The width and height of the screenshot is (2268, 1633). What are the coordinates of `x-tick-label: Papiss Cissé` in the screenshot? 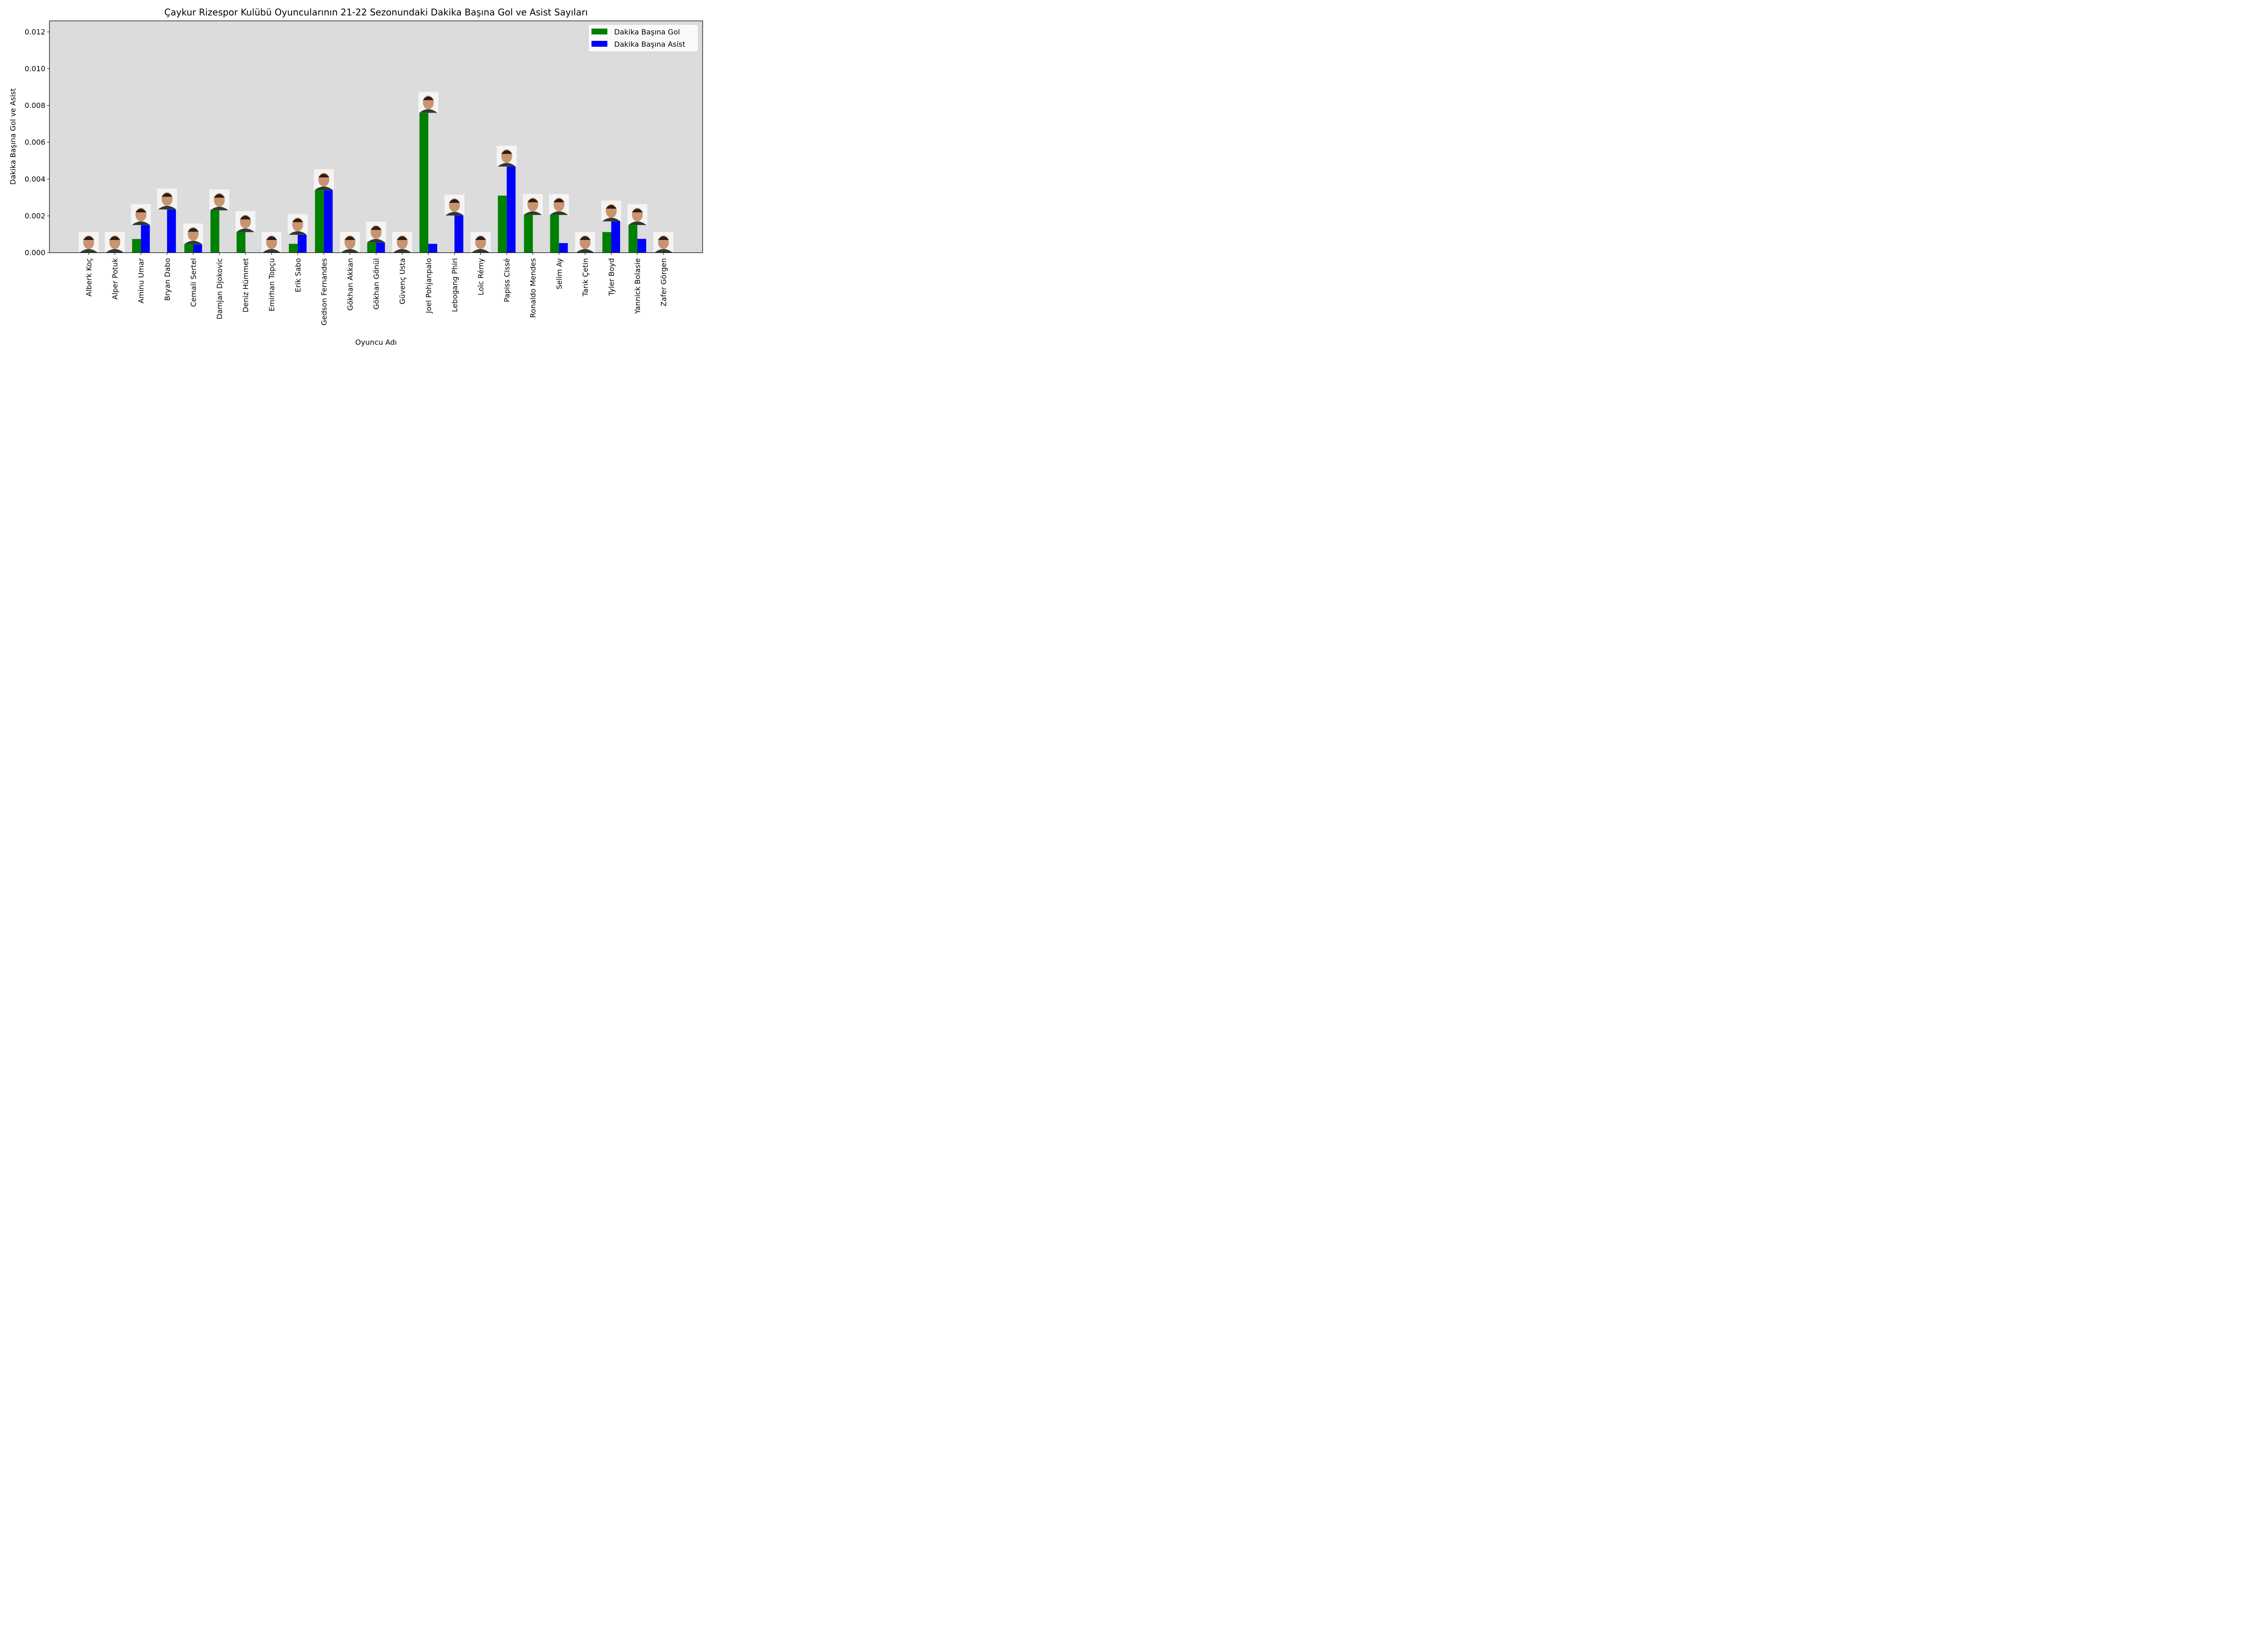 It's located at (507, 280).